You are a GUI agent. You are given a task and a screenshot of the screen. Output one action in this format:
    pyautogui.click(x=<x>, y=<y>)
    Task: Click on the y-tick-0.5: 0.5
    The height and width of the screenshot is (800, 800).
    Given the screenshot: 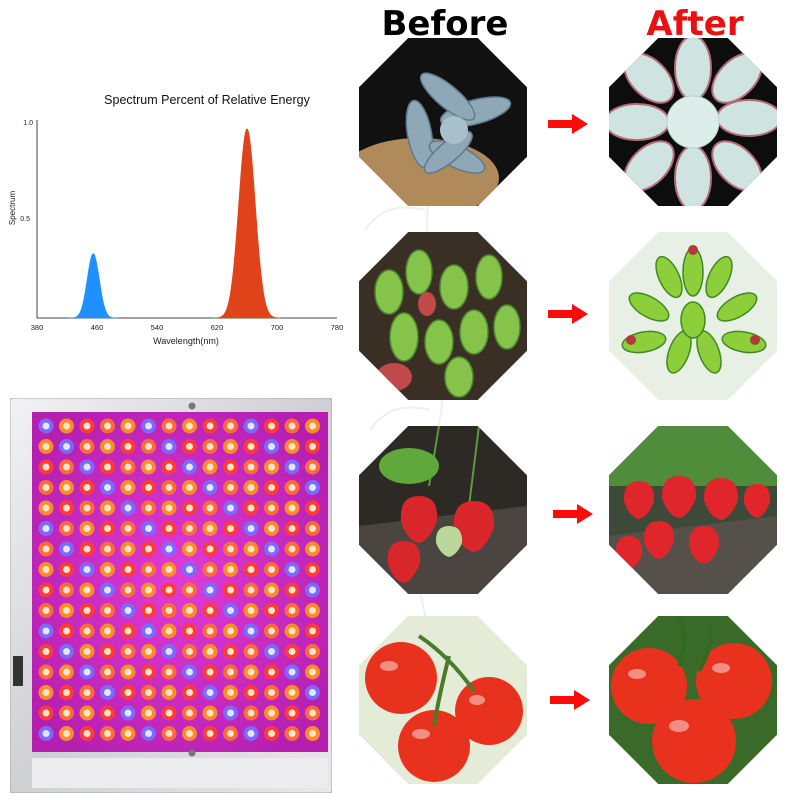 What is the action you would take?
    pyautogui.click(x=25, y=219)
    